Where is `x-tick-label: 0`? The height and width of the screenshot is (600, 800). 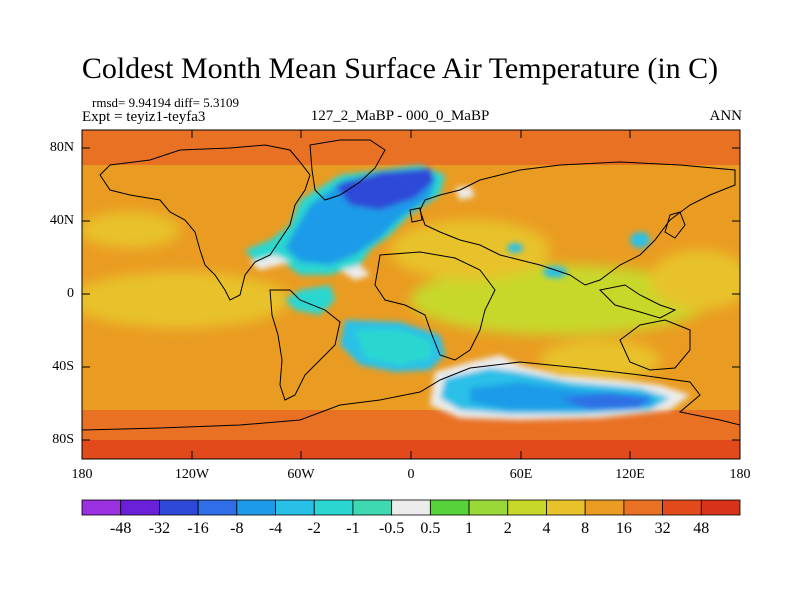 x-tick-label: 0 is located at coordinates (411, 474).